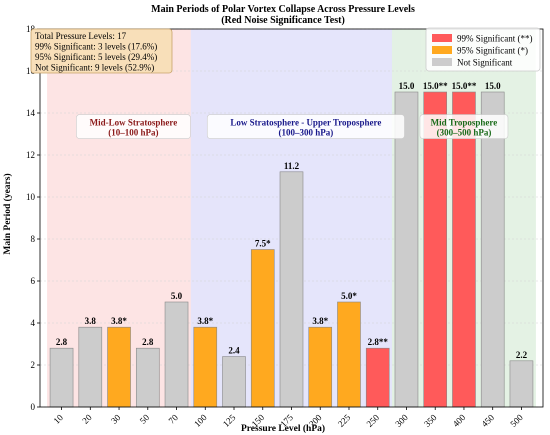 This screenshot has height=435, width=550. What do you see at coordinates (119, 321) in the screenshot?
I see `bar-label-30: 3.8*` at bounding box center [119, 321].